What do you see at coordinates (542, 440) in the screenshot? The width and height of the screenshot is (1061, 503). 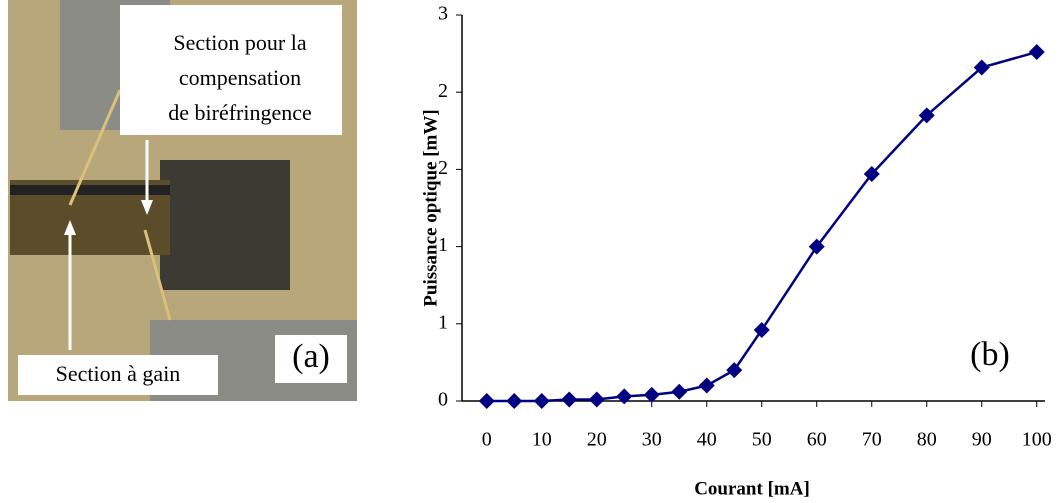 I see `x-tick-label: 10` at bounding box center [542, 440].